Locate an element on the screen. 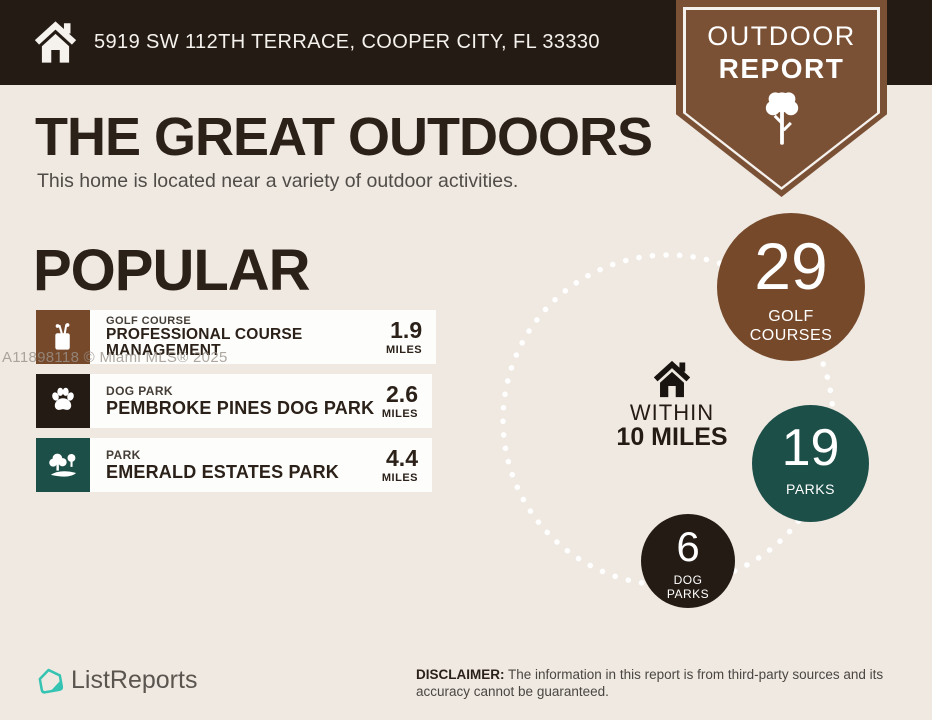  page-title: THE GREAT OUTDOORS is located at coordinates (344, 137).